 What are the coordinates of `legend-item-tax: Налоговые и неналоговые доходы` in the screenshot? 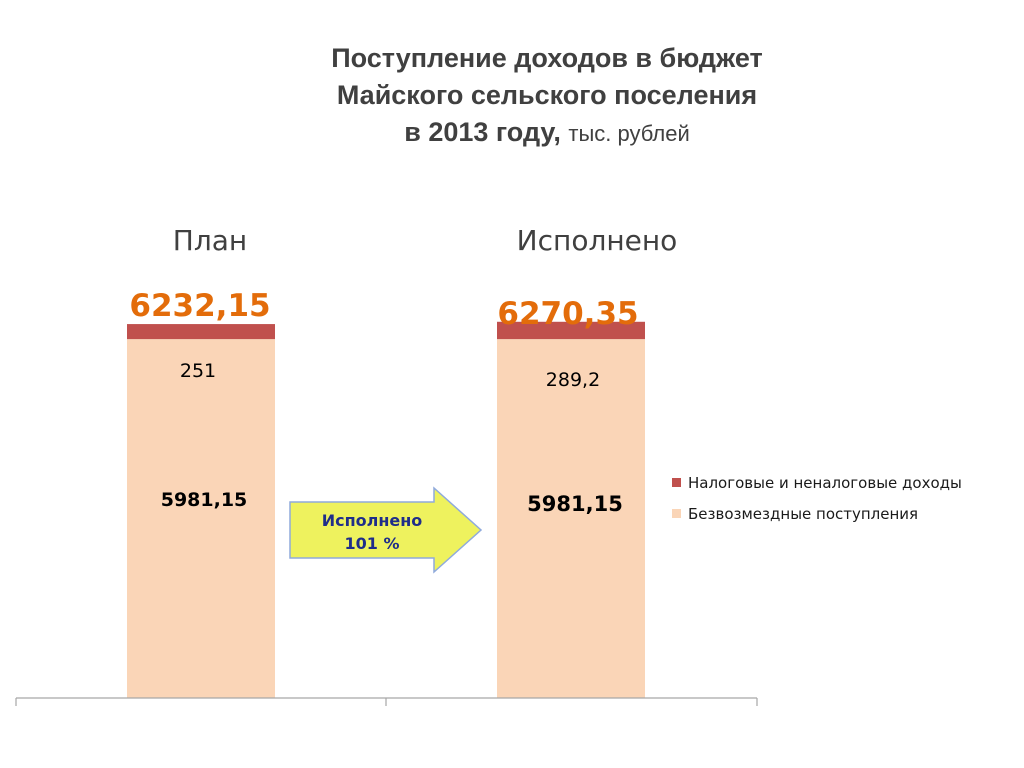 It's located at (817, 482).